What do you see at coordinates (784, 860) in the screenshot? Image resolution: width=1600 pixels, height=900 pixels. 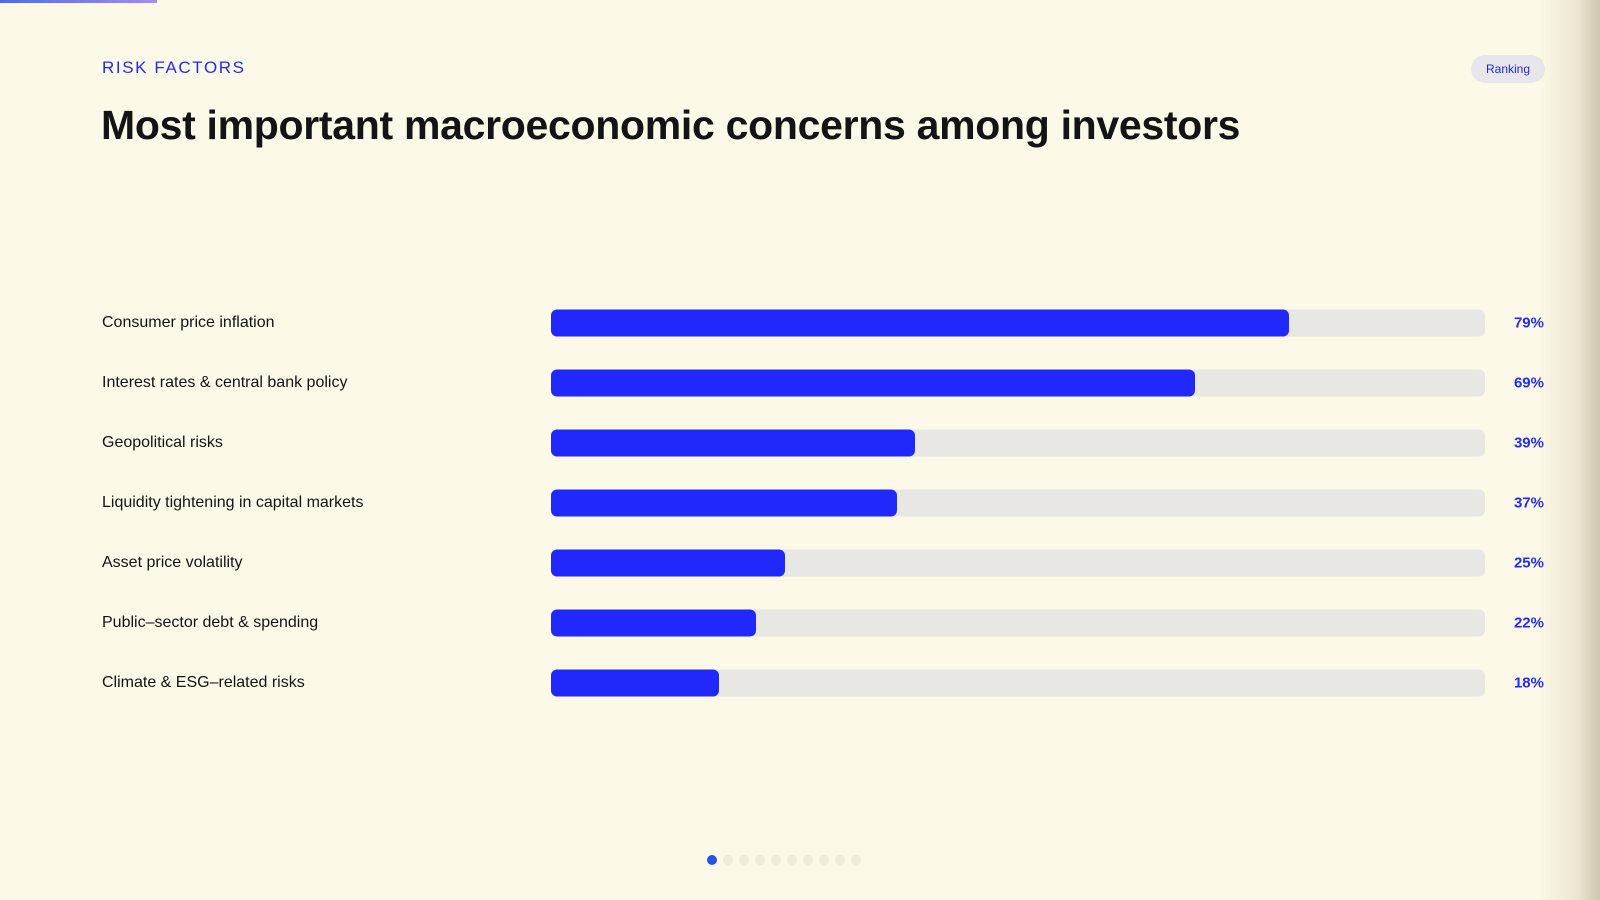 I see `slide-pager` at bounding box center [784, 860].